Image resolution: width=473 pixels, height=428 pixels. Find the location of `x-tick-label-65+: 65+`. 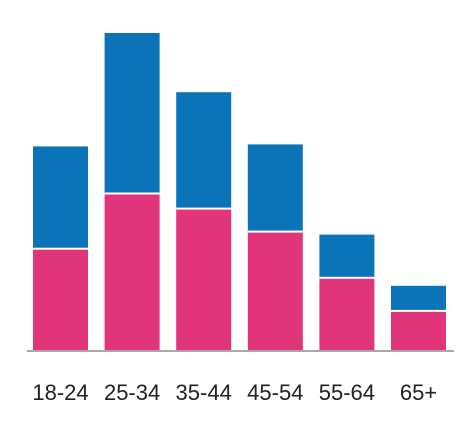

x-tick-label-65+: 65+ is located at coordinates (418, 392).